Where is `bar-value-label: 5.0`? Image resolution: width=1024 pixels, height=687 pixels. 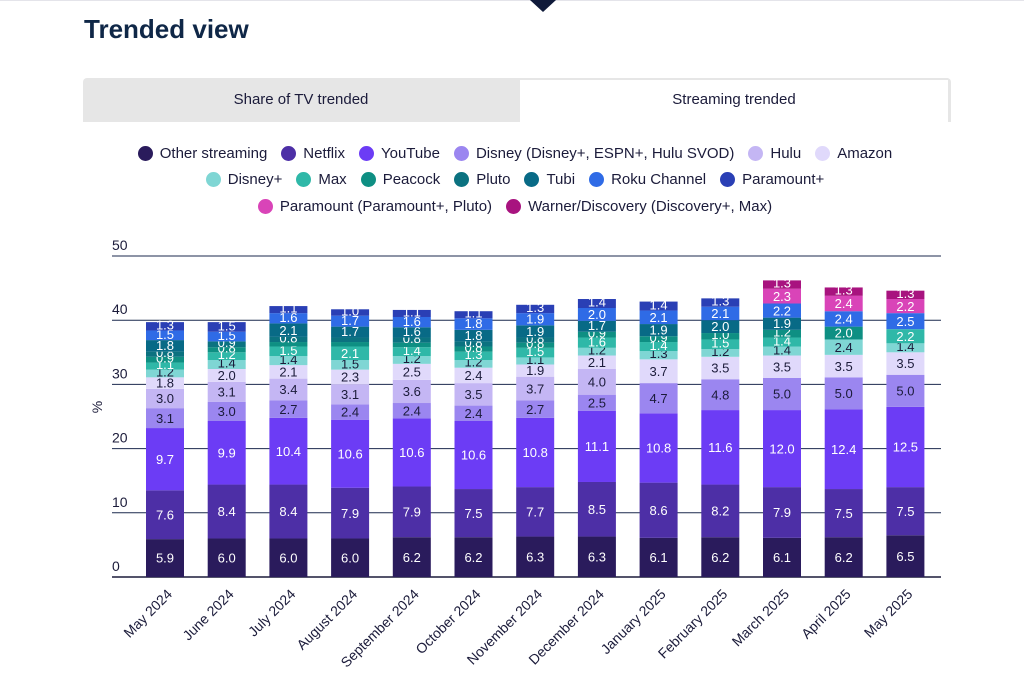
bar-value-label: 5.0 is located at coordinates (782, 394).